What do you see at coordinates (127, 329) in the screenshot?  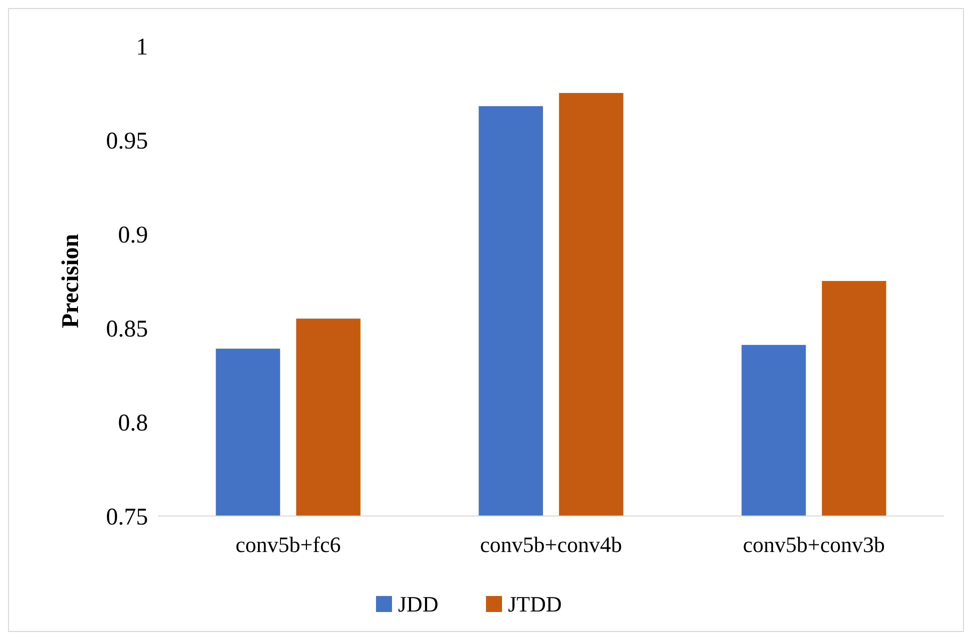 I see `y-tick-label: 0.85` at bounding box center [127, 329].